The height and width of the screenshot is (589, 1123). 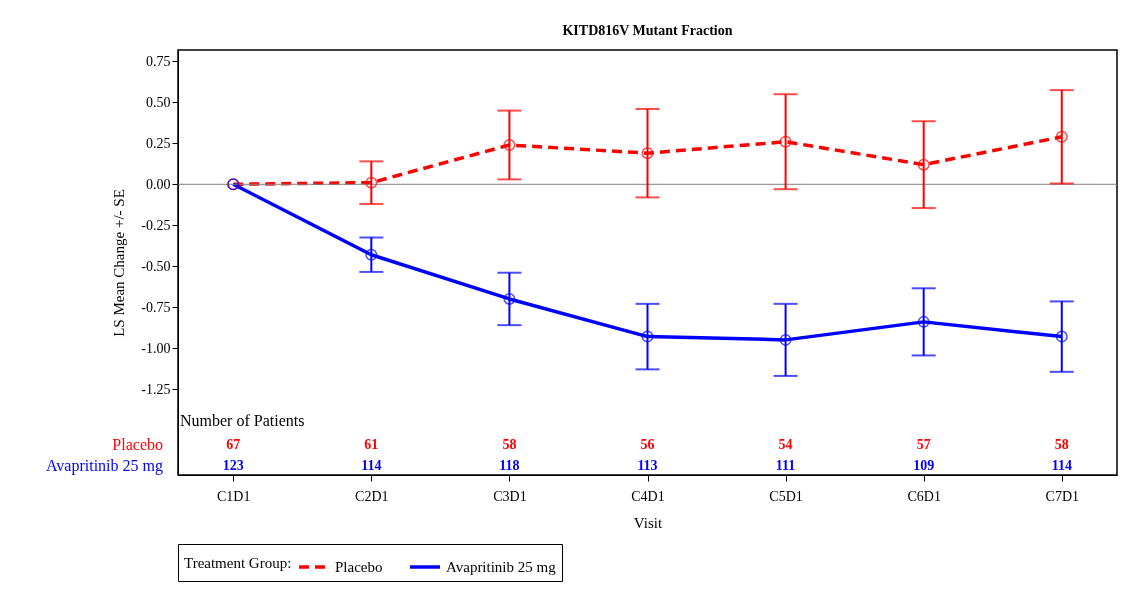 What do you see at coordinates (924, 465) in the screenshot?
I see `annotation: 109` at bounding box center [924, 465].